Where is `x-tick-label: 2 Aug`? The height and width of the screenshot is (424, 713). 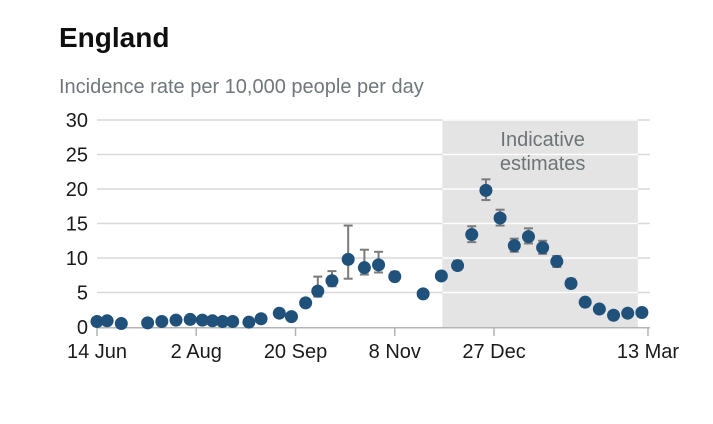
x-tick-label: 2 Aug is located at coordinates (196, 352).